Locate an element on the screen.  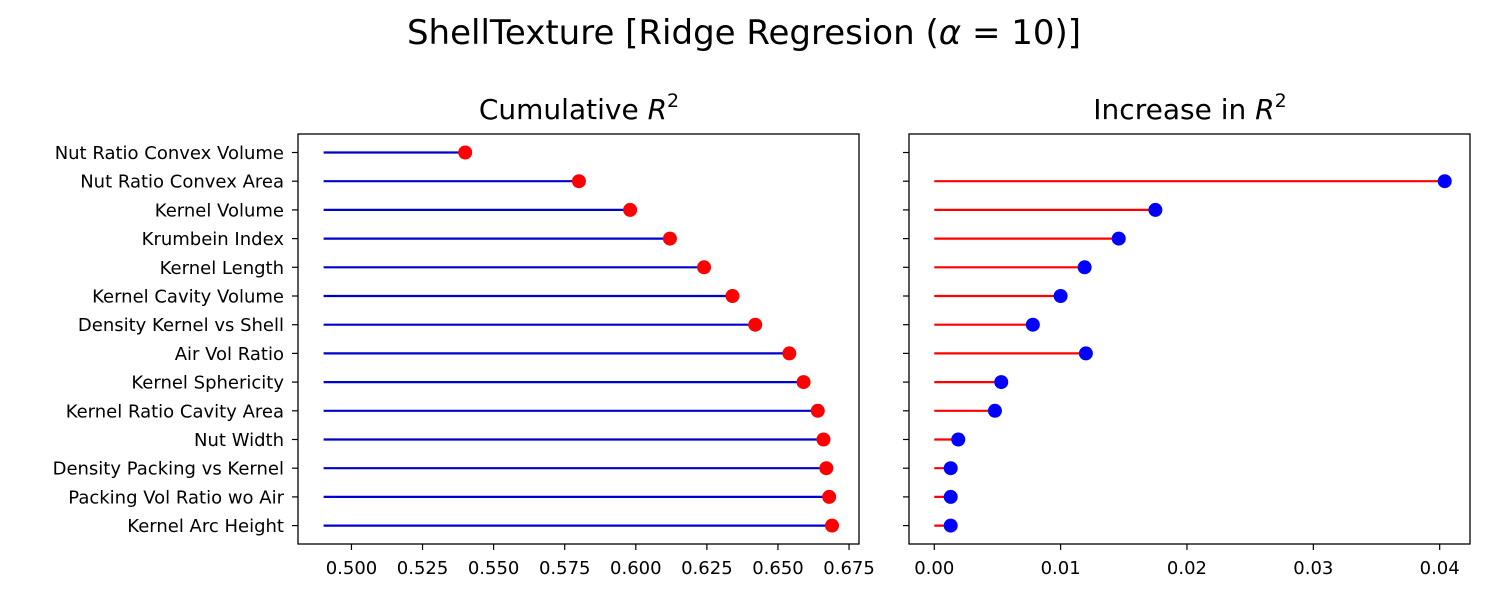
panel-title-cumulative-var: R is located at coordinates (657, 109).